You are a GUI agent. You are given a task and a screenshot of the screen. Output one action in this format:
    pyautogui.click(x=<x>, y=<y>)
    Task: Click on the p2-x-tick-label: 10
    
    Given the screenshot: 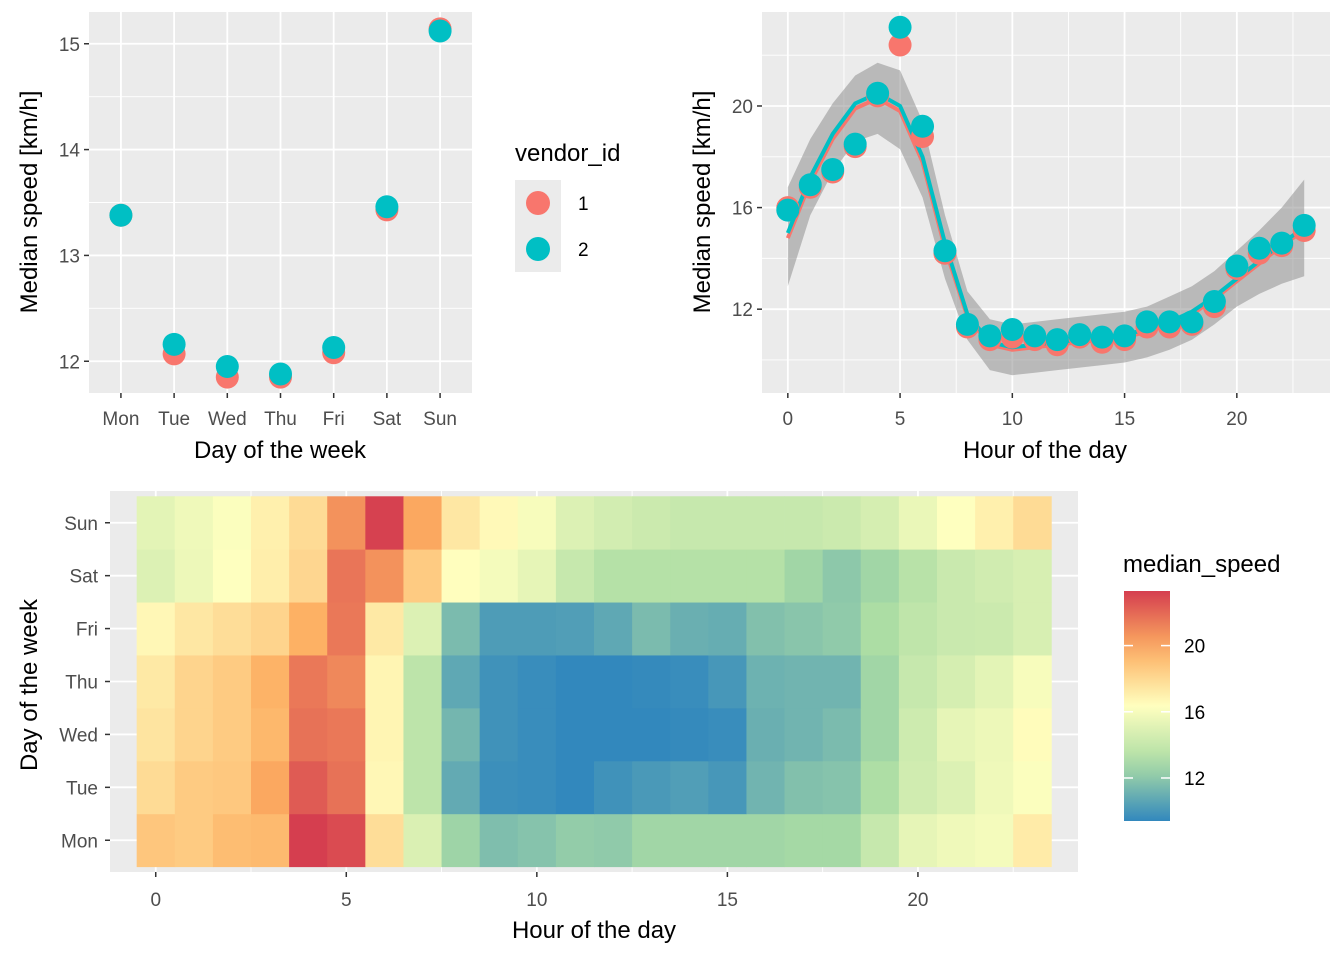 What is the action you would take?
    pyautogui.click(x=1012, y=419)
    